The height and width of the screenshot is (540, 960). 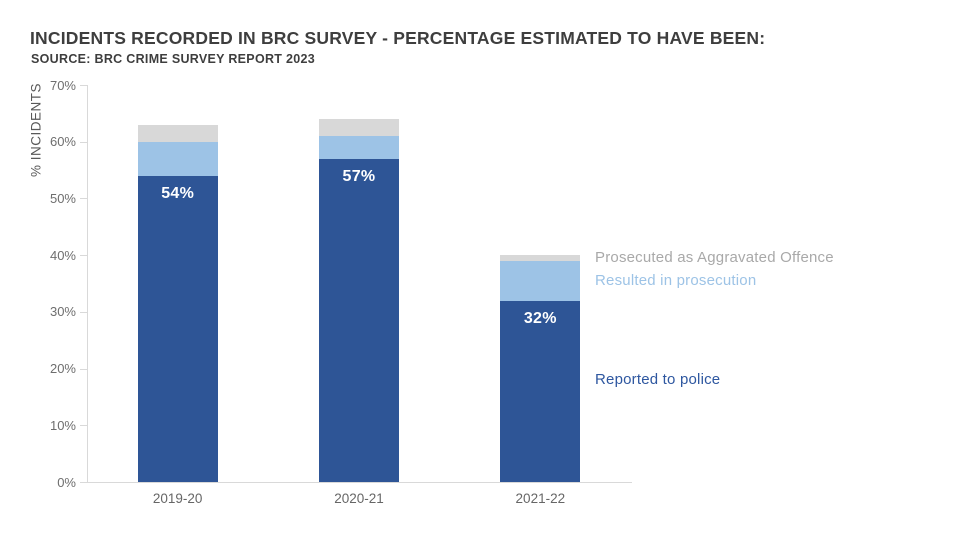 What do you see at coordinates (540, 498) in the screenshot?
I see `x-tick-label-2021-22: 2021-22` at bounding box center [540, 498].